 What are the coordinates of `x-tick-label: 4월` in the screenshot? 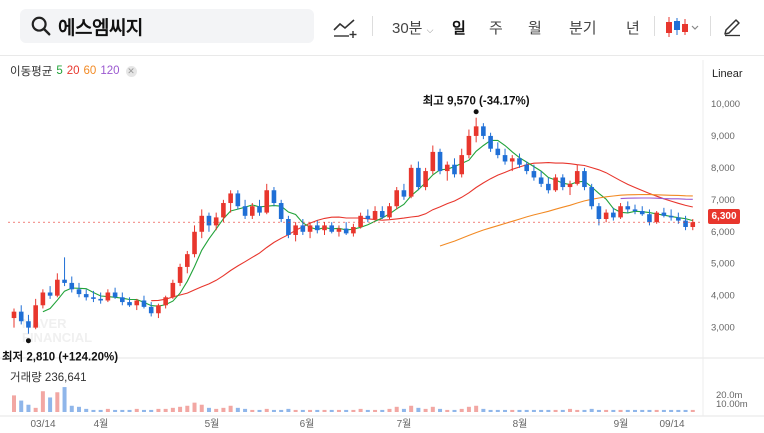 It's located at (101, 424).